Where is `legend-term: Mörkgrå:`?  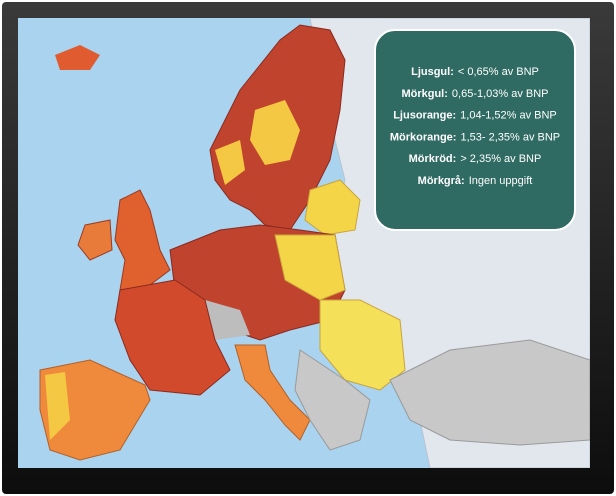
legend-term: Mörkgrå: is located at coordinates (441, 181).